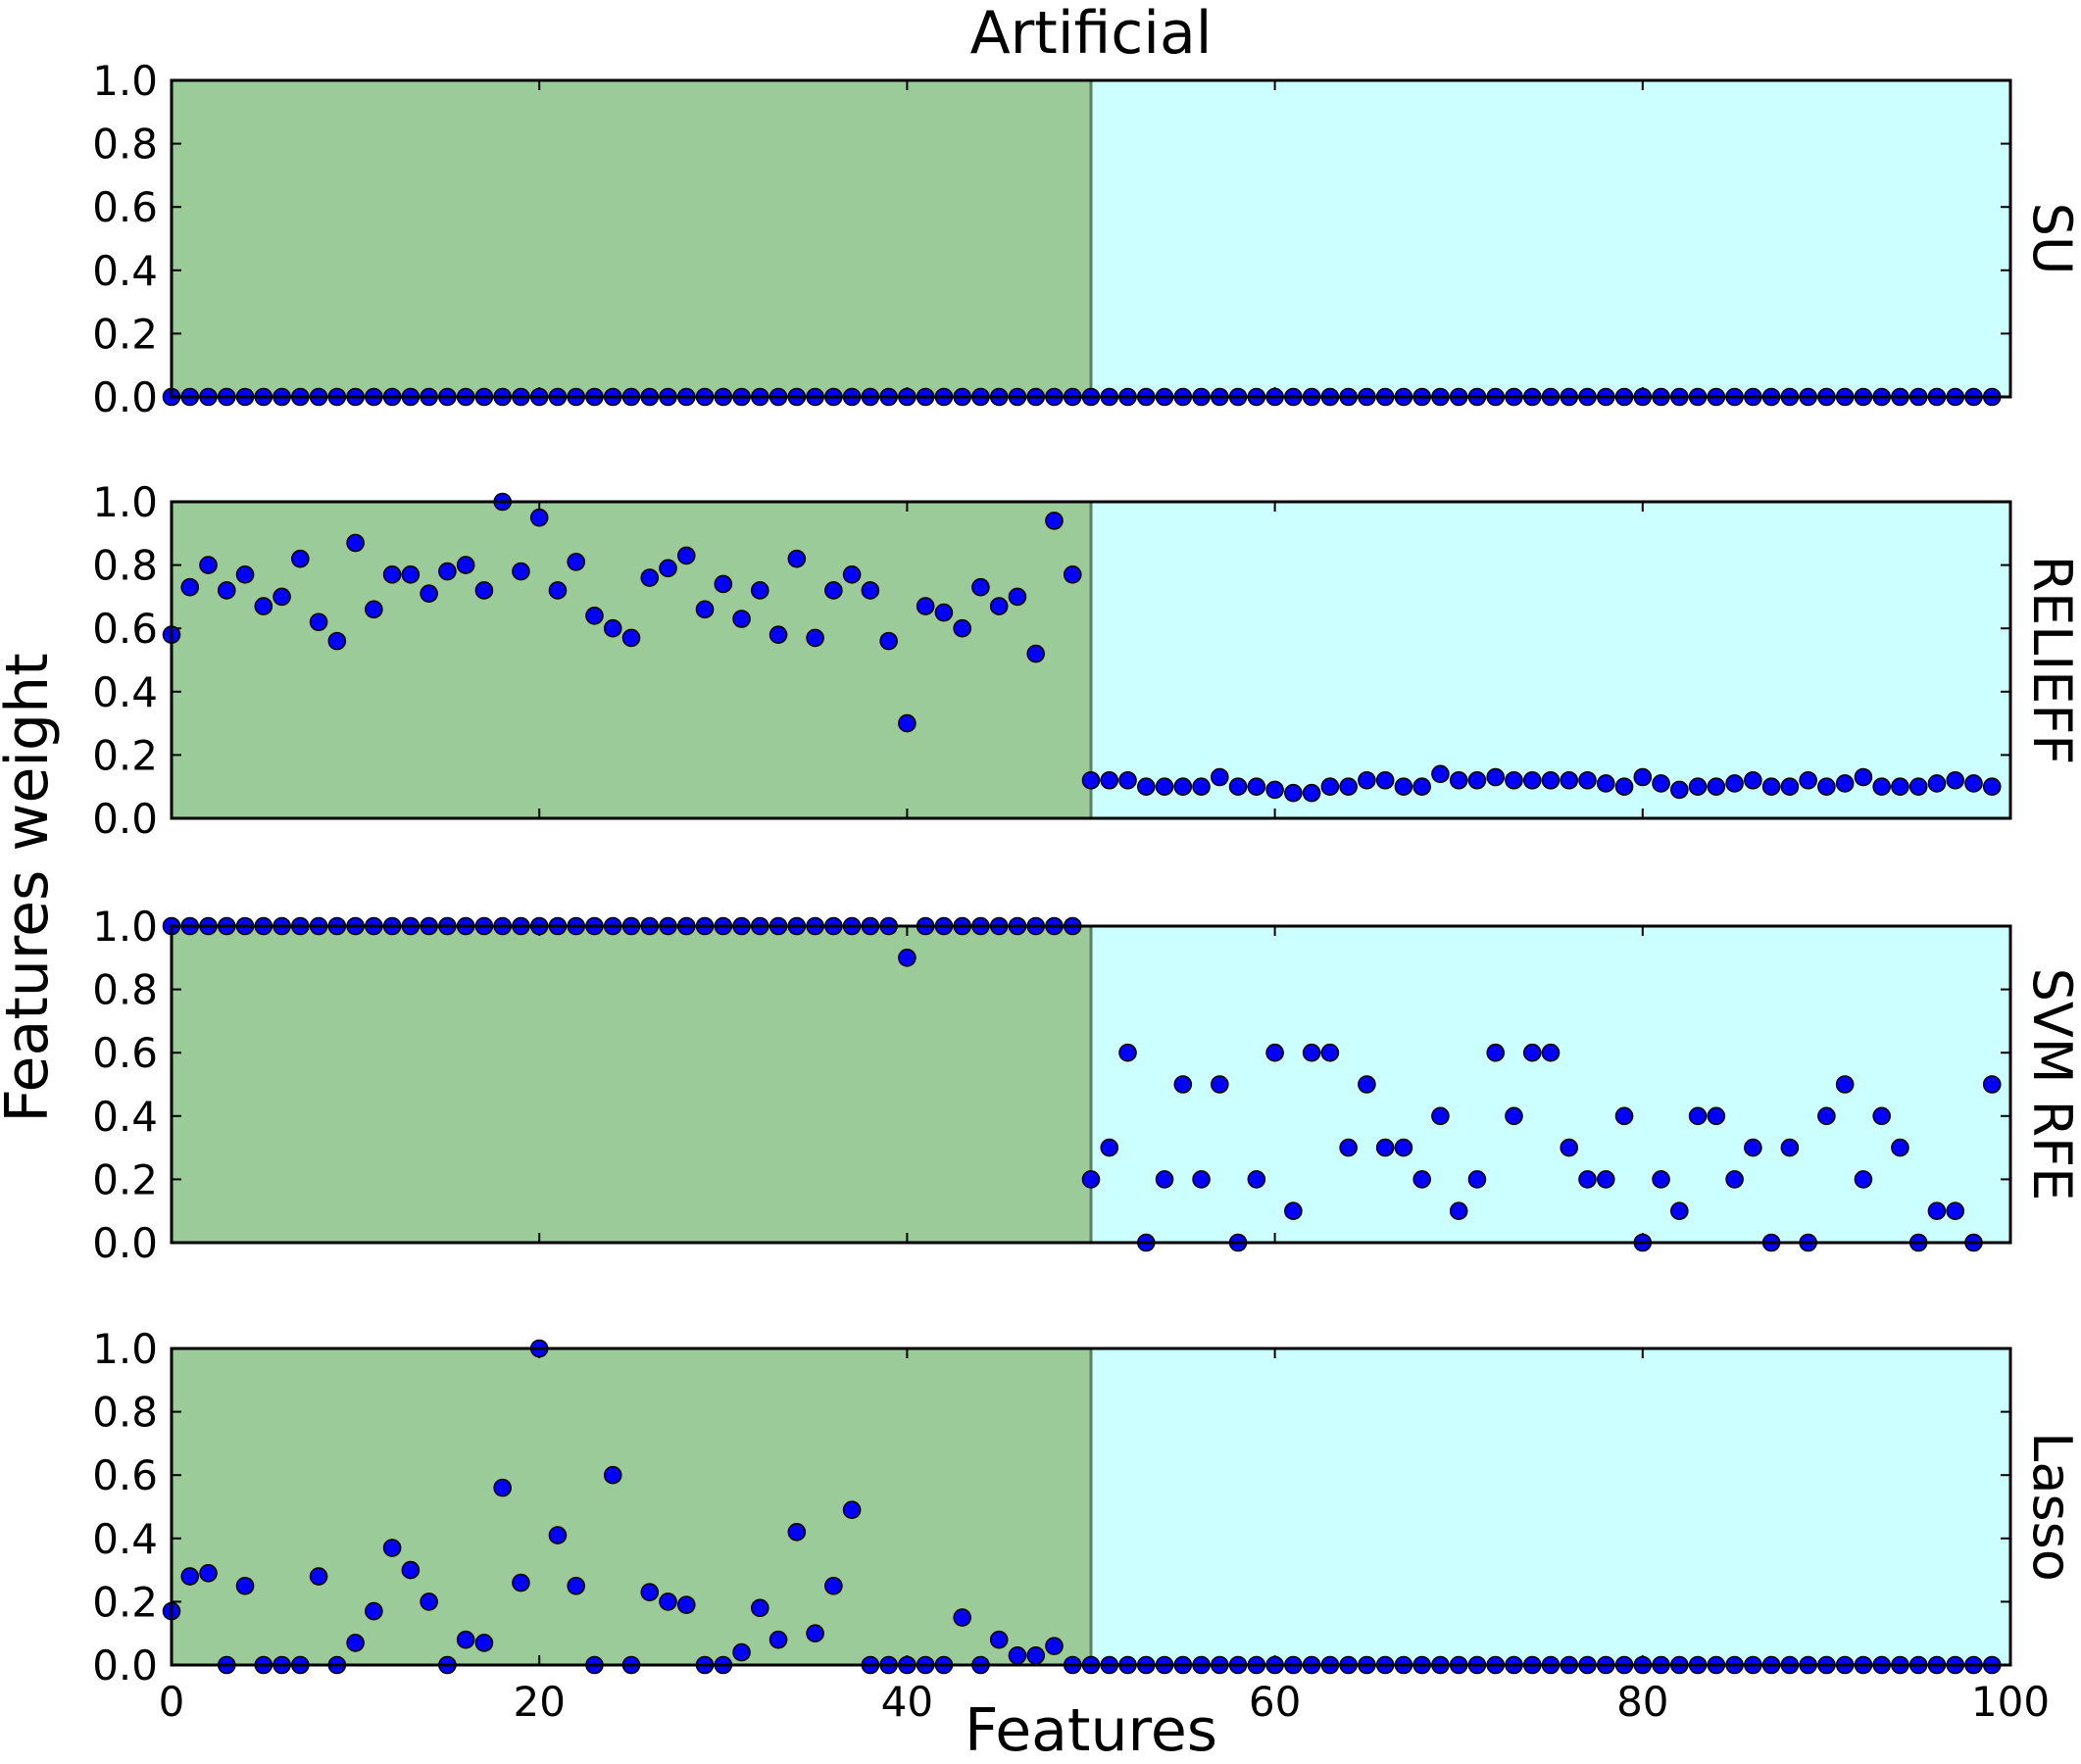  I want to click on series-label: SVM RFE, so click(2051, 1084).